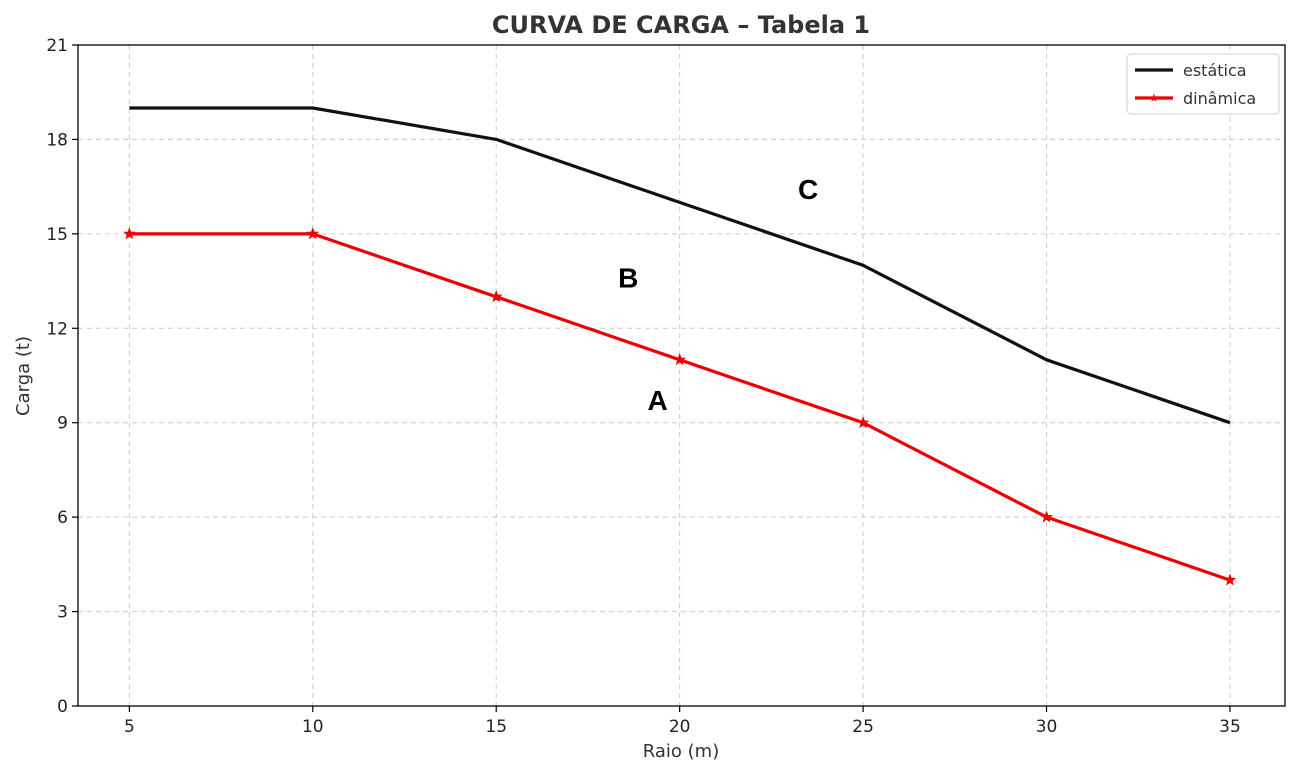 The height and width of the screenshot is (776, 1299). I want to click on y-tick-label: 6, so click(62, 518).